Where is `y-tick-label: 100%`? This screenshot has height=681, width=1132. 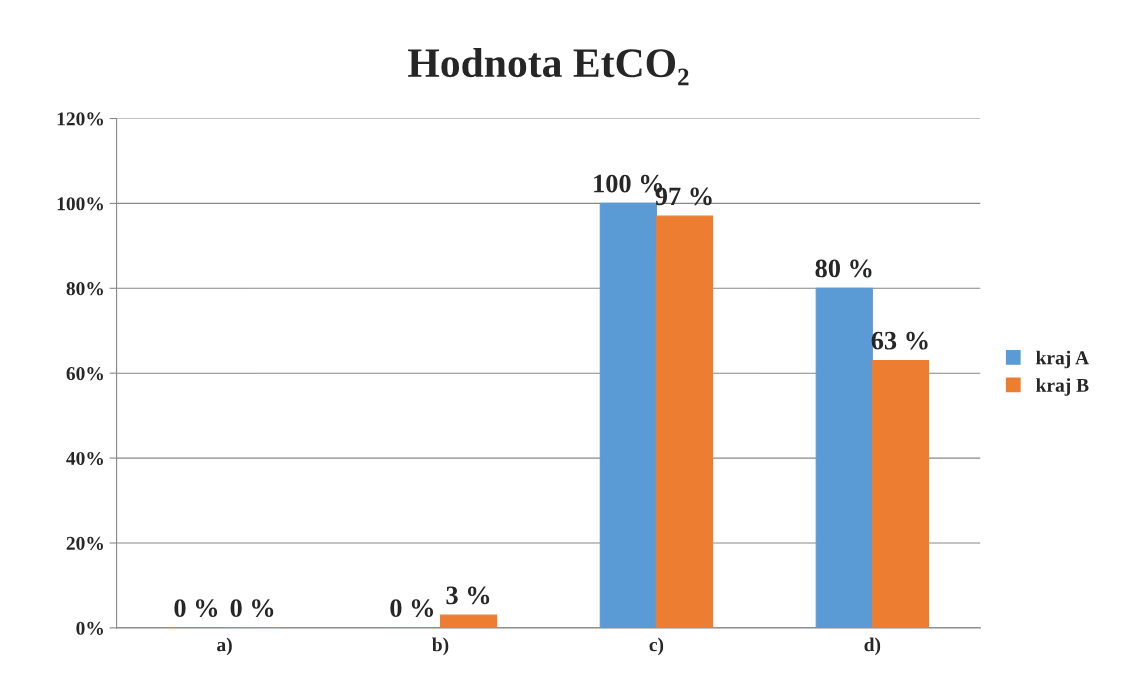
y-tick-label: 100% is located at coordinates (80, 204).